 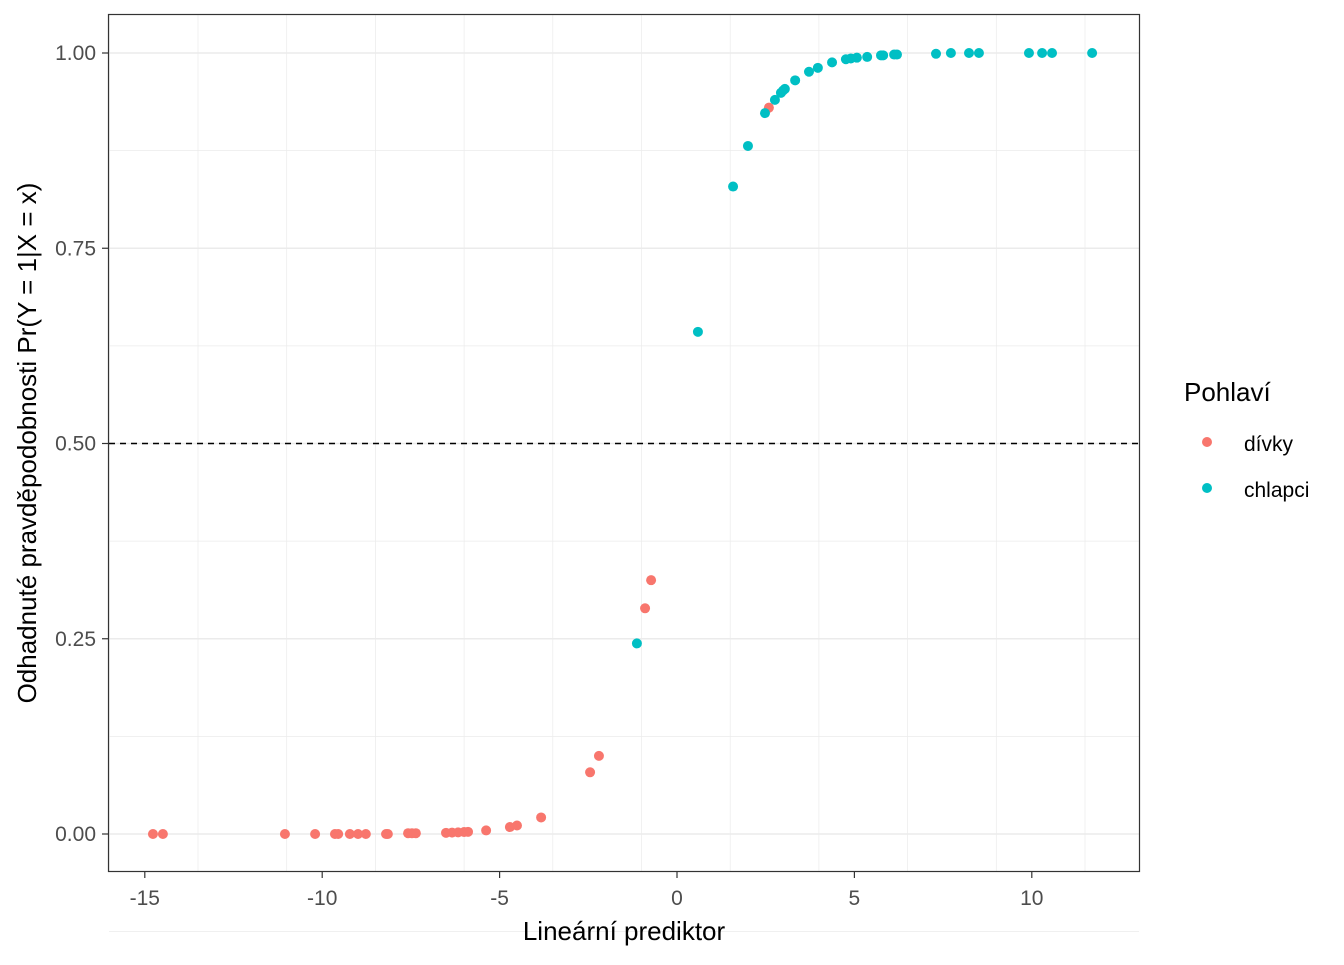 What do you see at coordinates (75, 53) in the screenshot?
I see `y-tick-label: 1.00` at bounding box center [75, 53].